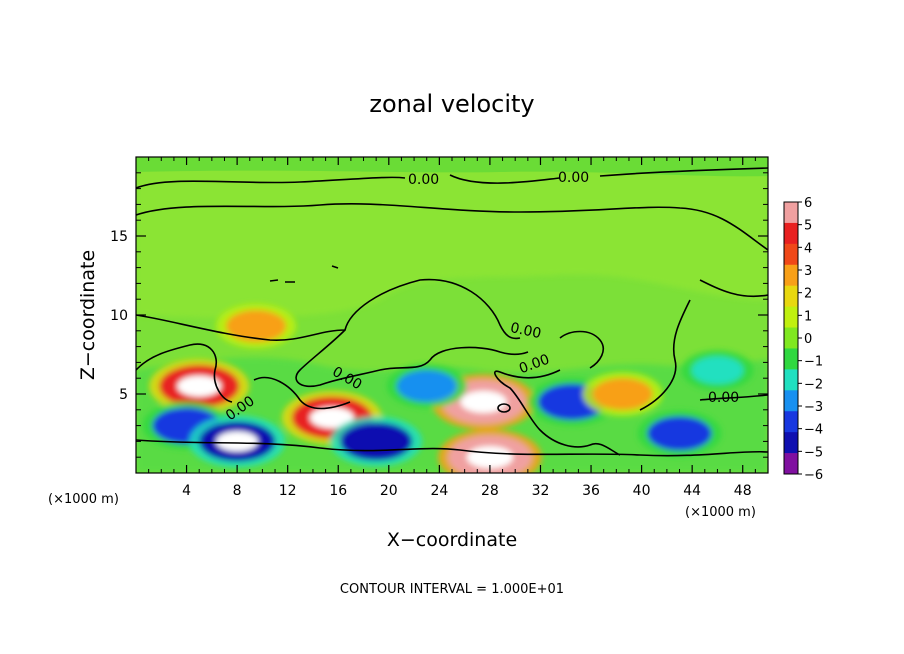  I want to click on x-tick-label: 28, so click(490, 491).